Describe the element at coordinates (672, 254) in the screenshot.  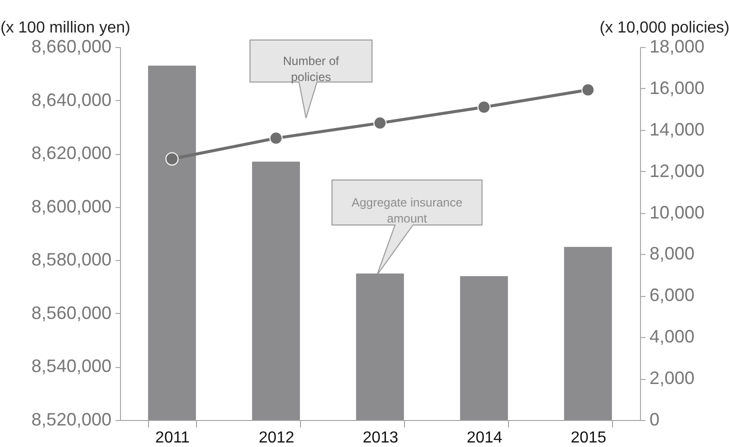
I see `y2-tick-label: 8,000` at that location.